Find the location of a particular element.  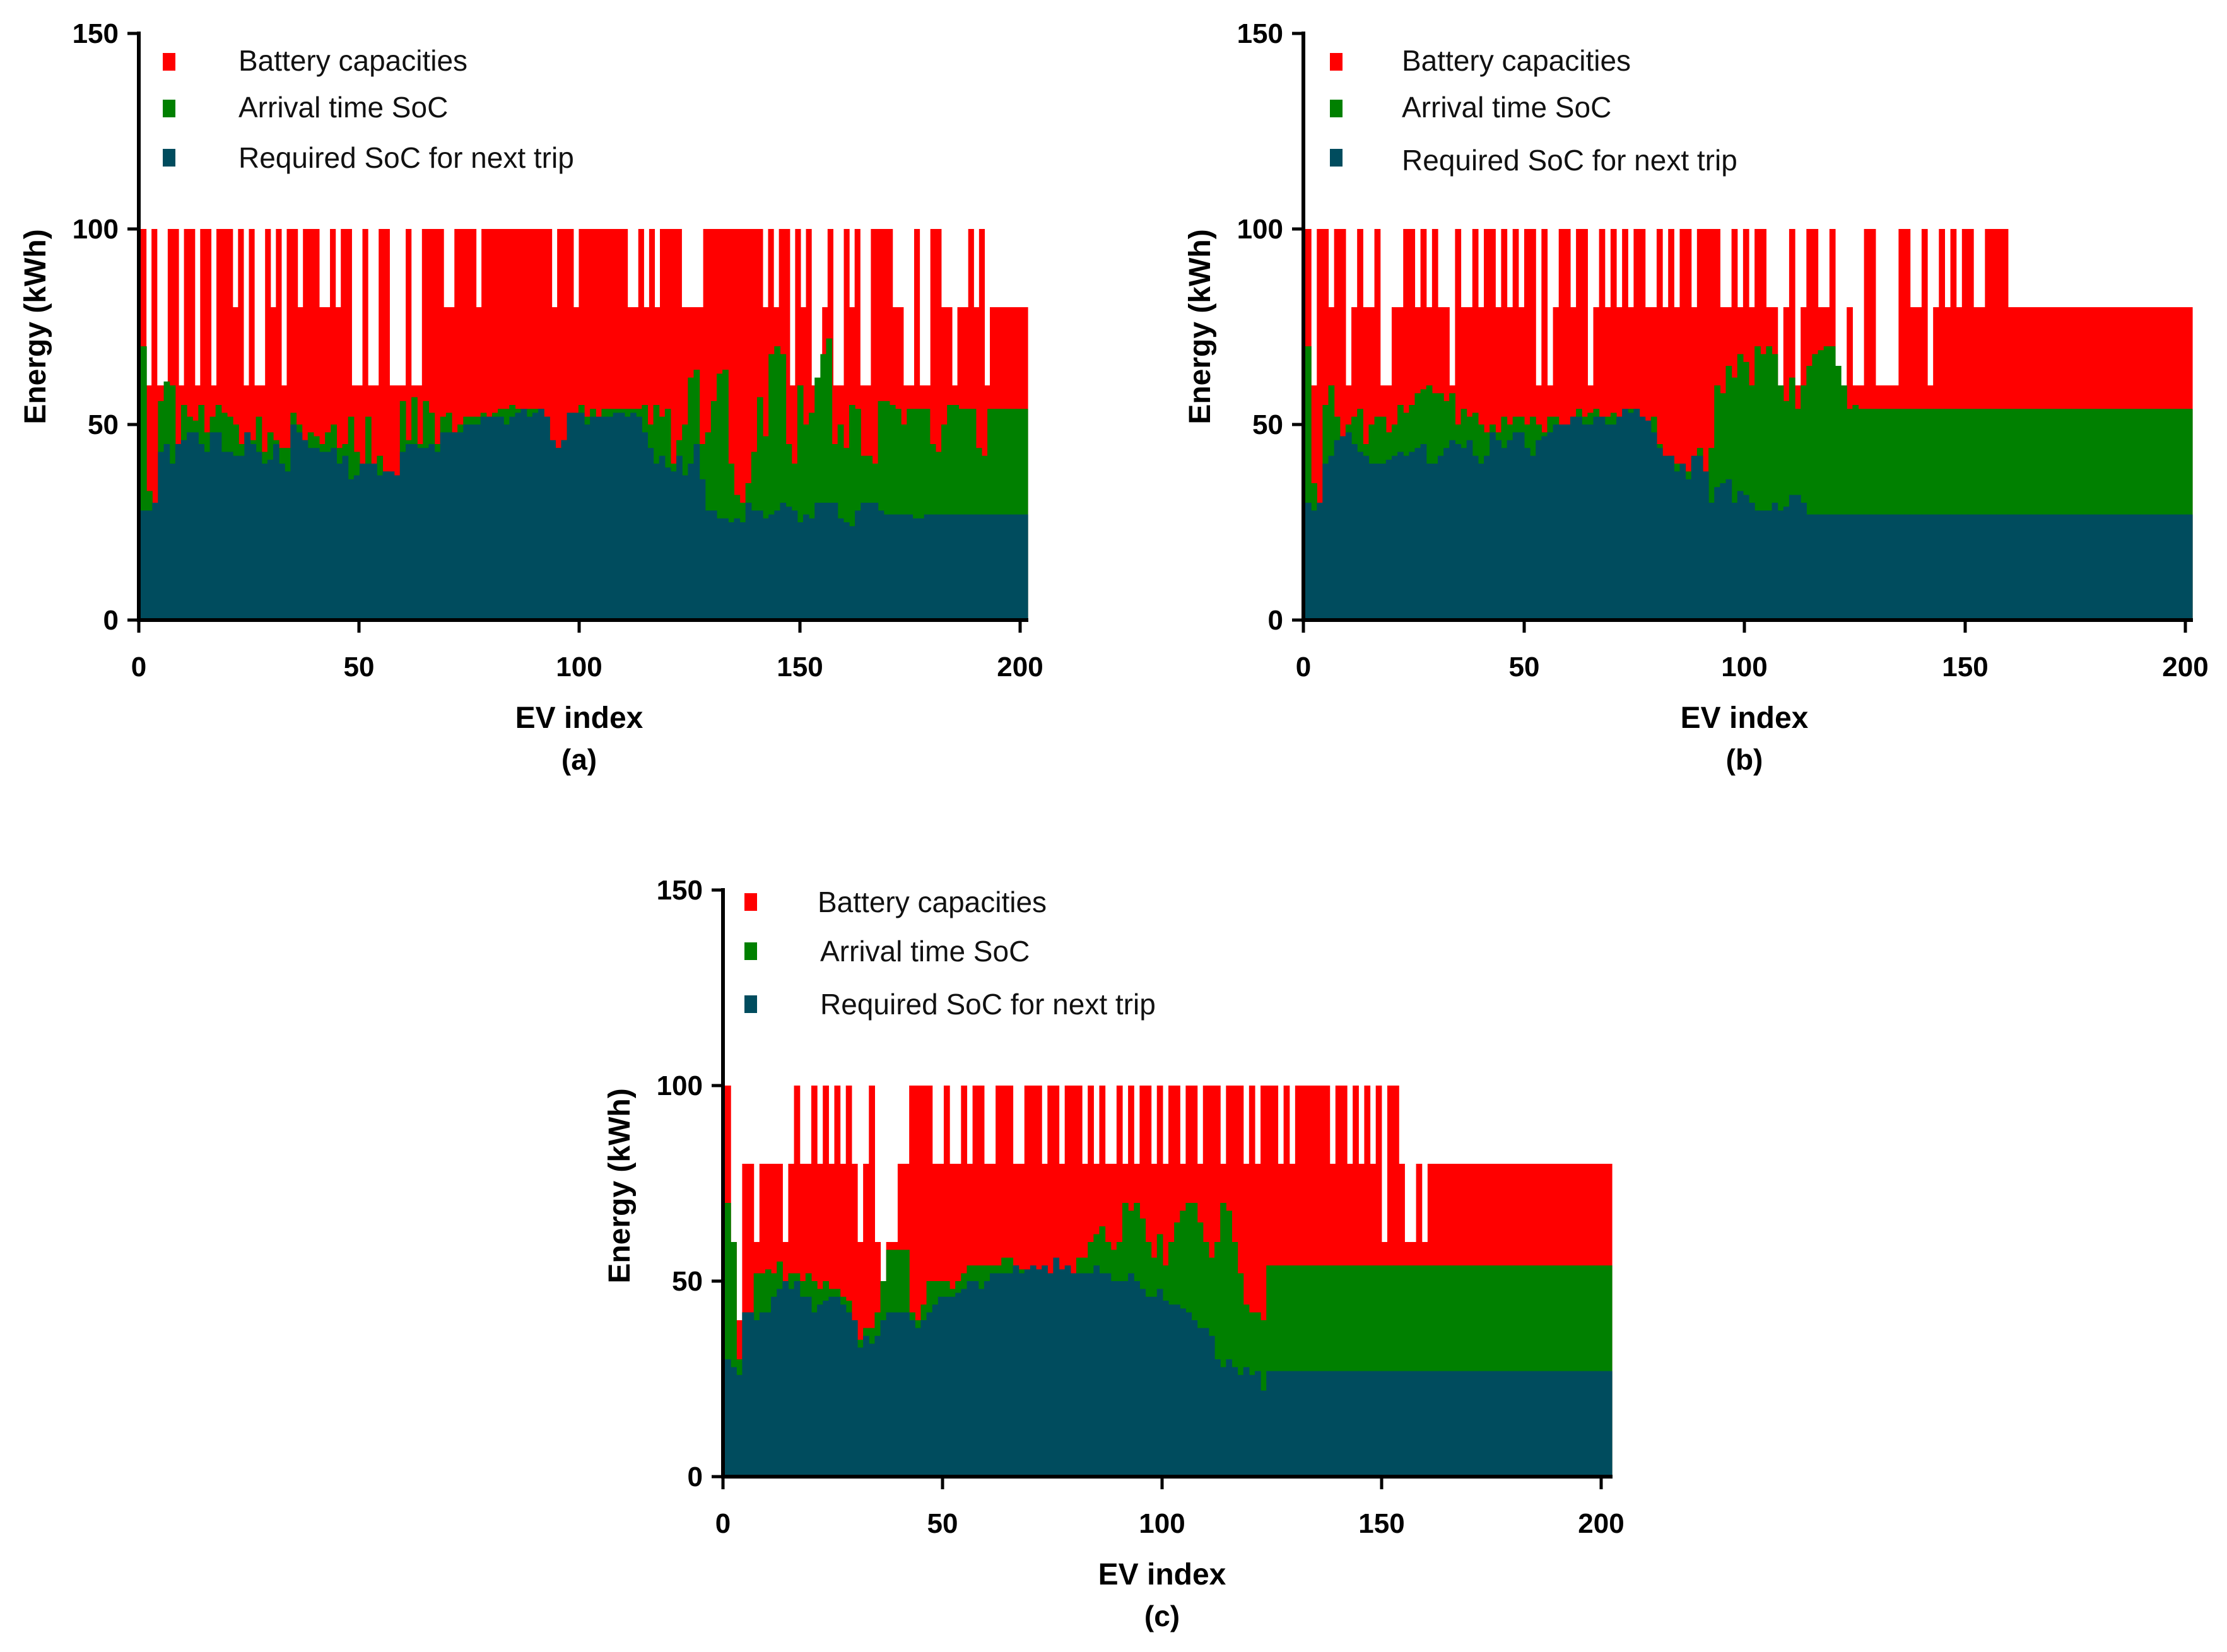

x-tick-label-200: 200 is located at coordinates (1601, 1524).